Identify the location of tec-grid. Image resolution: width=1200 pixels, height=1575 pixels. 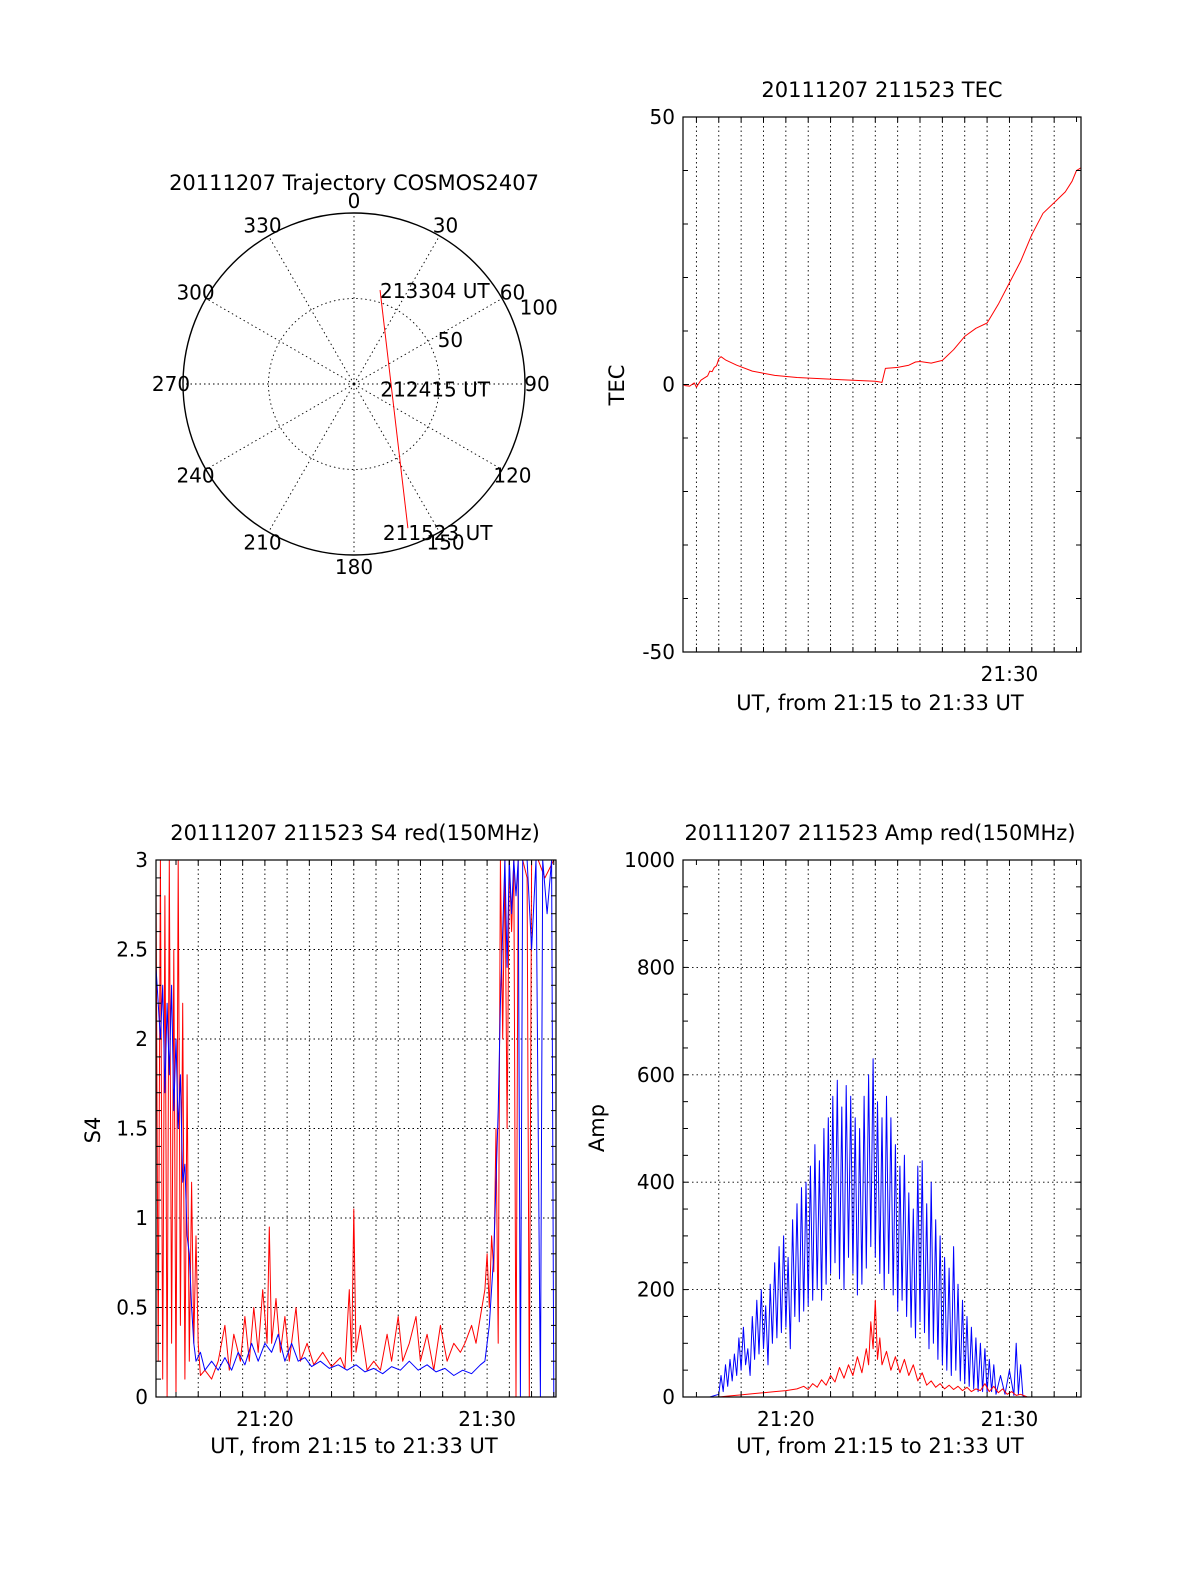
(882, 384).